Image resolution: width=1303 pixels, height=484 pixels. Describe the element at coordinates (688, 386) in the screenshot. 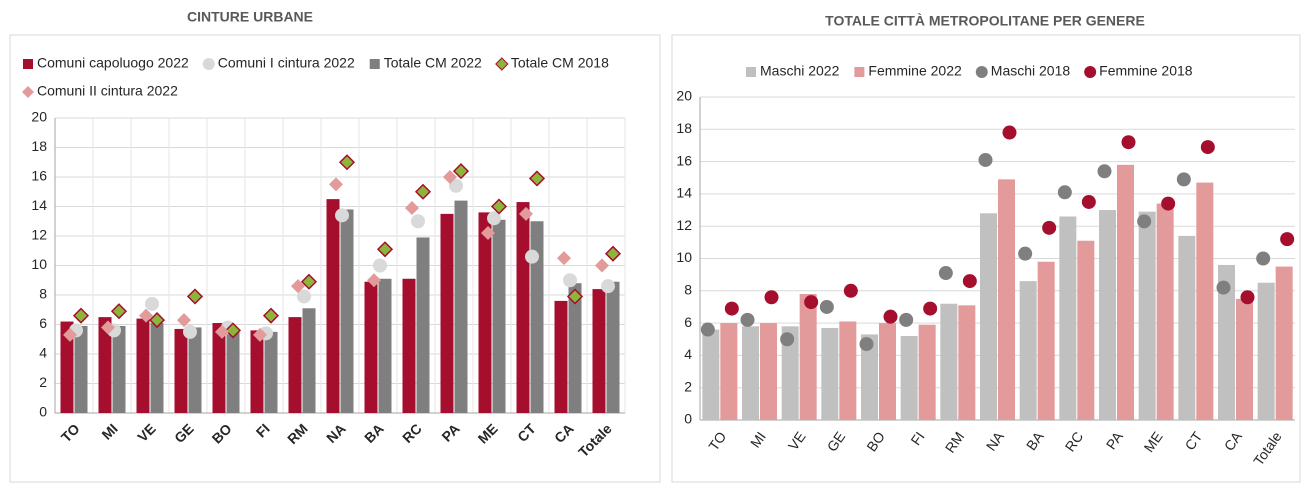

I see `y-tick-label: 2` at that location.